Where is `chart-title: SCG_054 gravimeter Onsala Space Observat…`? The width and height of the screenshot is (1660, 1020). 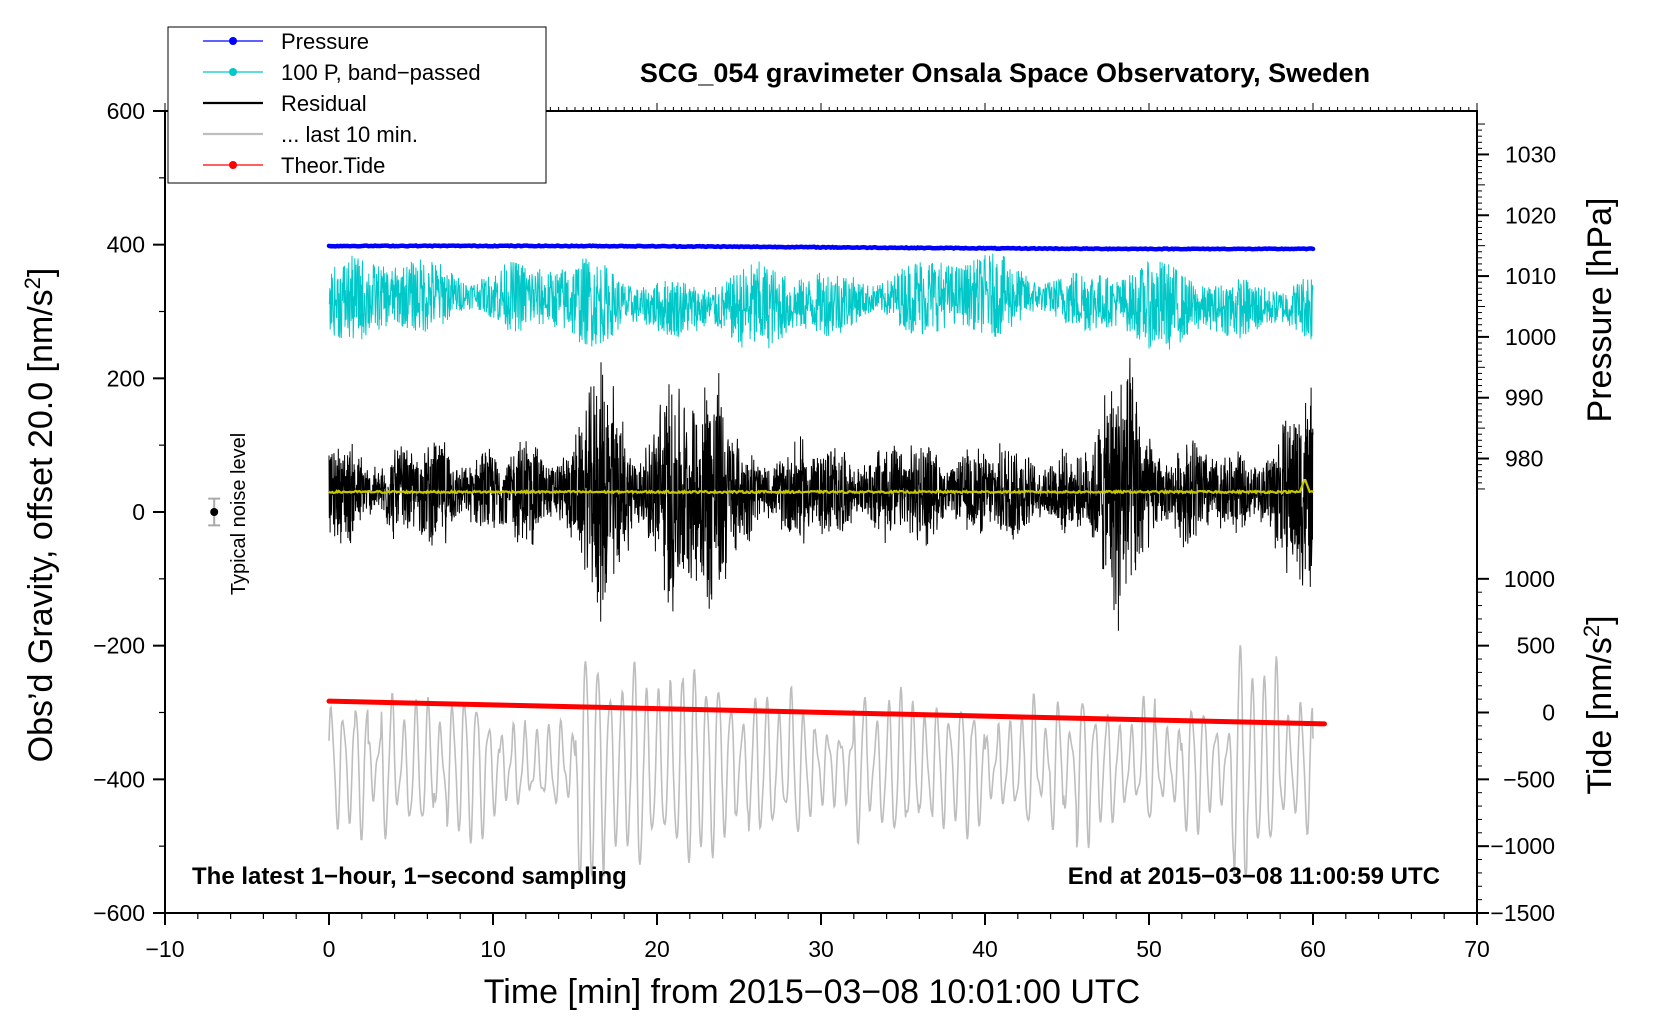 chart-title: SCG_054 gravimeter Onsala Space Observat… is located at coordinates (1005, 73).